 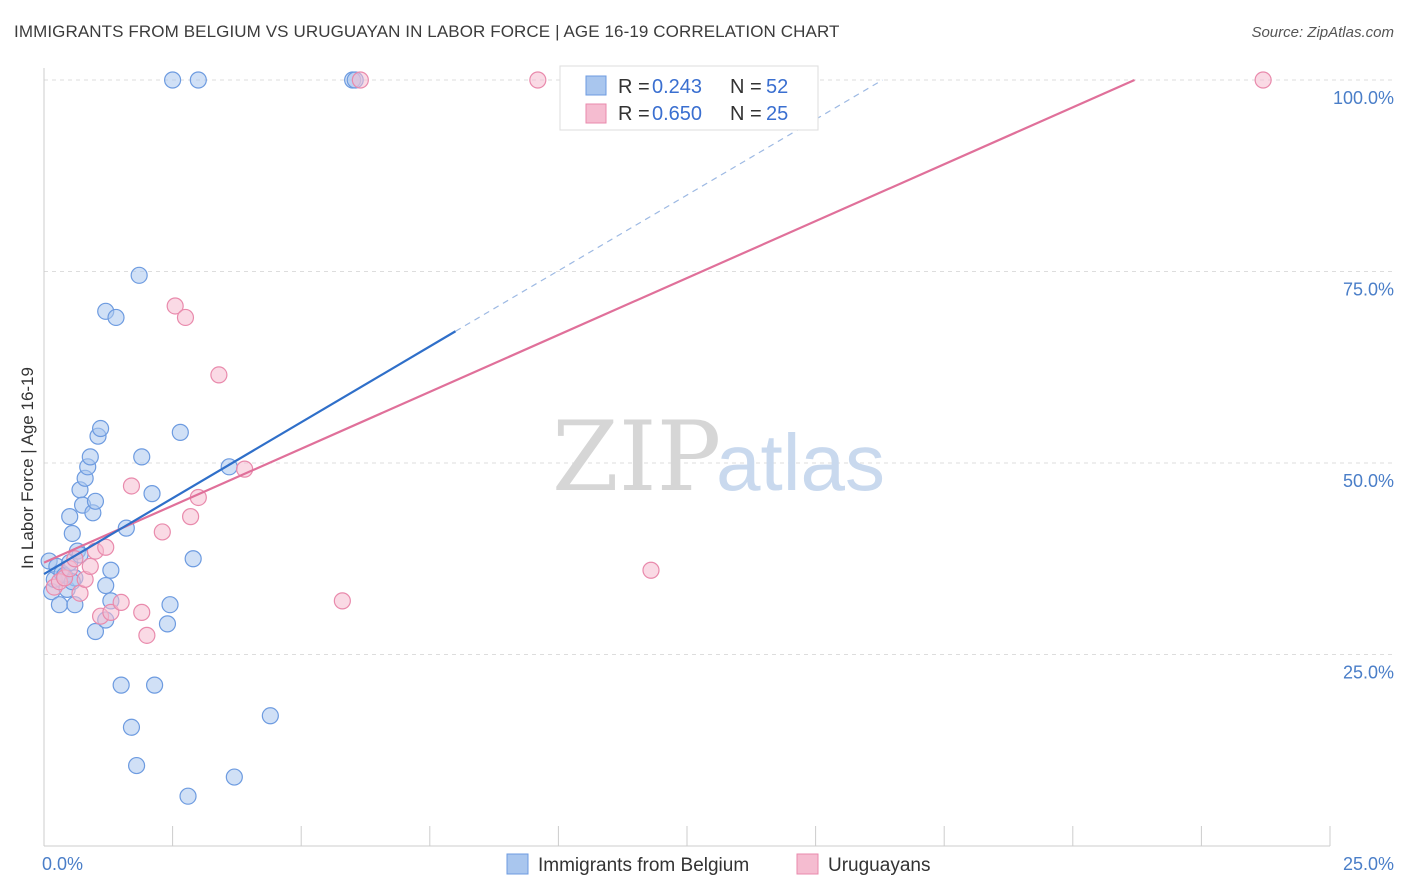 I want to click on legend-swatch-uruguayans, so click(x=596, y=113).